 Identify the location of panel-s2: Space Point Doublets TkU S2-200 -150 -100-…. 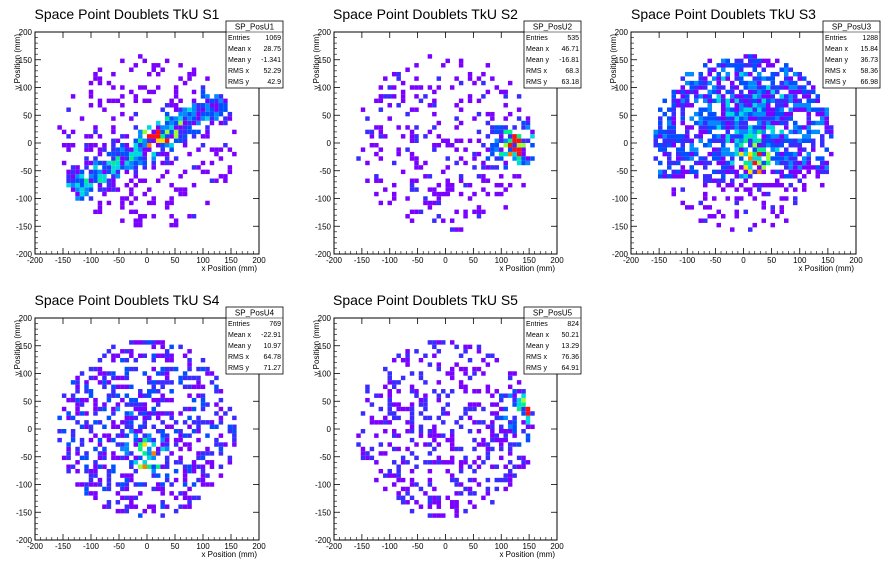
(447, 139).